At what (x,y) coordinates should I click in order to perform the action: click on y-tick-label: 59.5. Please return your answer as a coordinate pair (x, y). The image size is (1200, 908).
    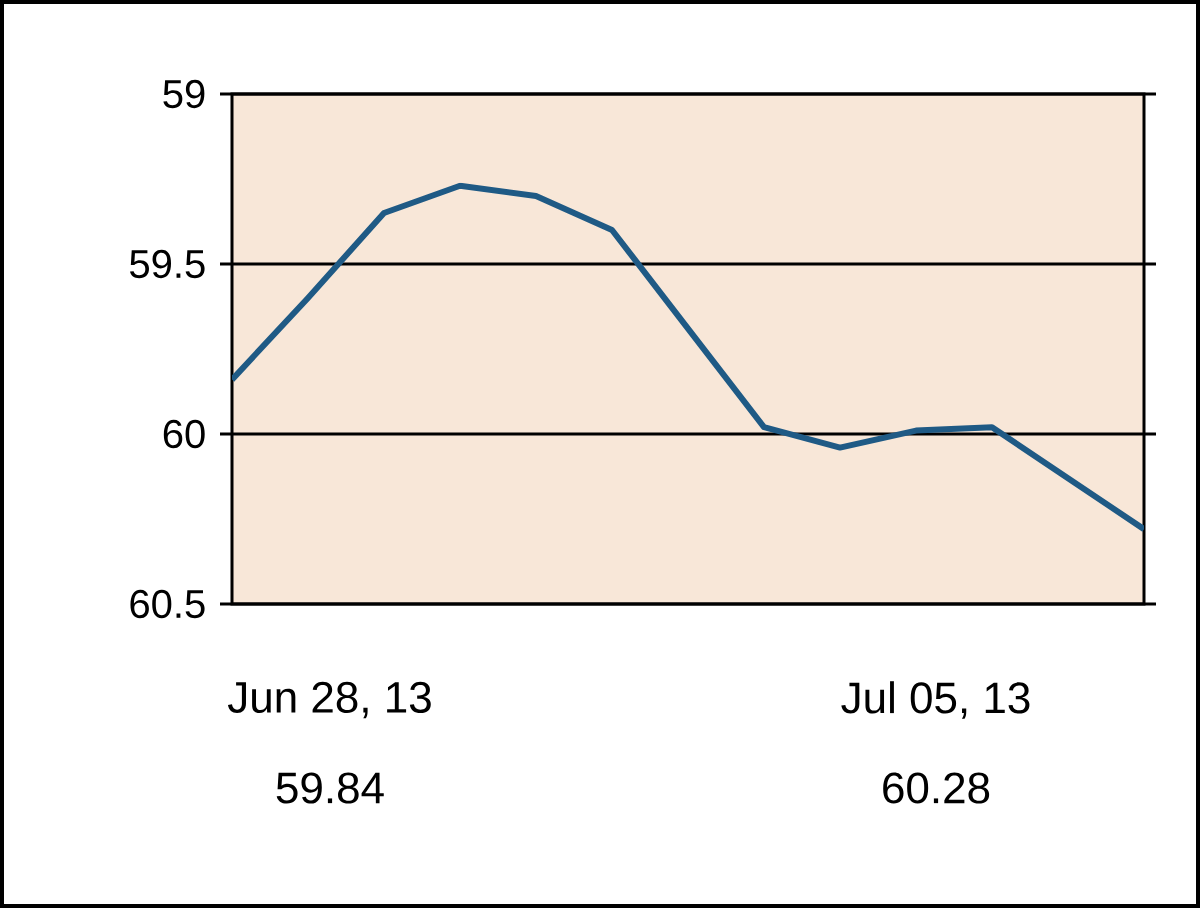
    Looking at the image, I should click on (167, 264).